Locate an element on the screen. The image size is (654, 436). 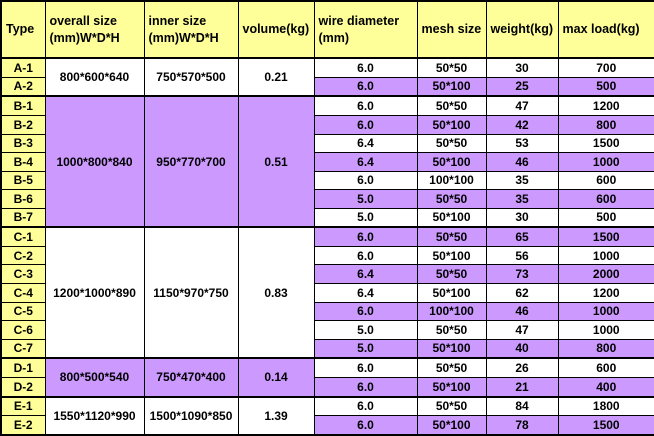
weight-cell: 84 is located at coordinates (522, 406).